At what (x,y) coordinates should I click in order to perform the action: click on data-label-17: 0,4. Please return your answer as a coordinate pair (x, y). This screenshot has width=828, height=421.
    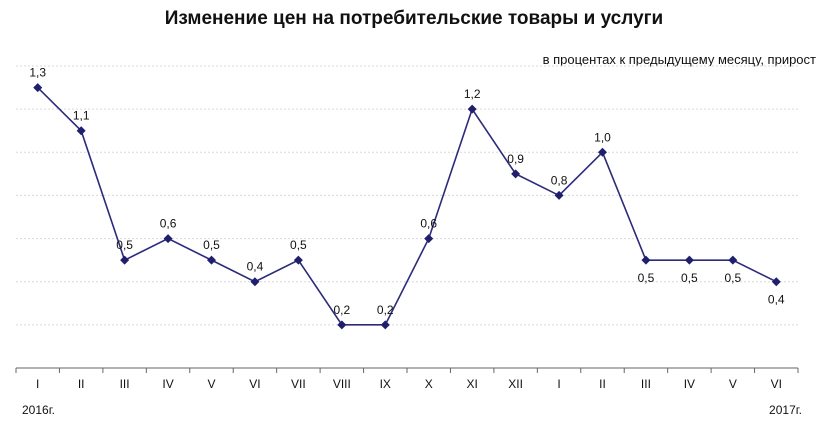
    Looking at the image, I should click on (776, 300).